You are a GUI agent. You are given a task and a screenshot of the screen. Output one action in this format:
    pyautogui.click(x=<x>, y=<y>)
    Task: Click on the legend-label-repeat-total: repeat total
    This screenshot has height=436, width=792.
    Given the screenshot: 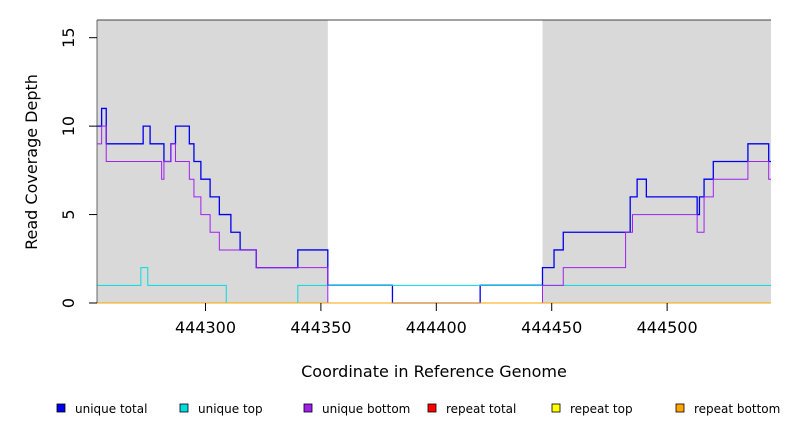 What is the action you would take?
    pyautogui.click(x=481, y=409)
    